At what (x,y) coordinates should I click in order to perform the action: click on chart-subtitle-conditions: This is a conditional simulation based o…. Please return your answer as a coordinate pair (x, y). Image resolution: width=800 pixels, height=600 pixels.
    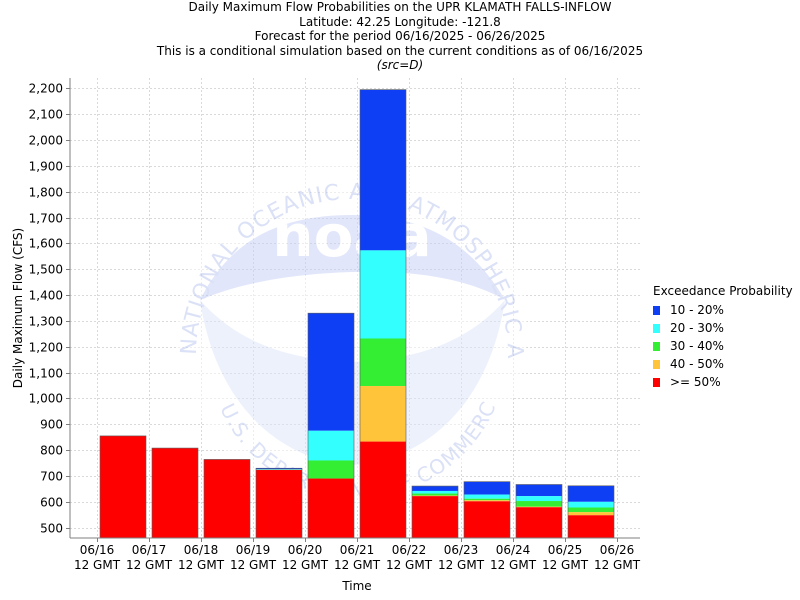
    Looking at the image, I should click on (400, 50).